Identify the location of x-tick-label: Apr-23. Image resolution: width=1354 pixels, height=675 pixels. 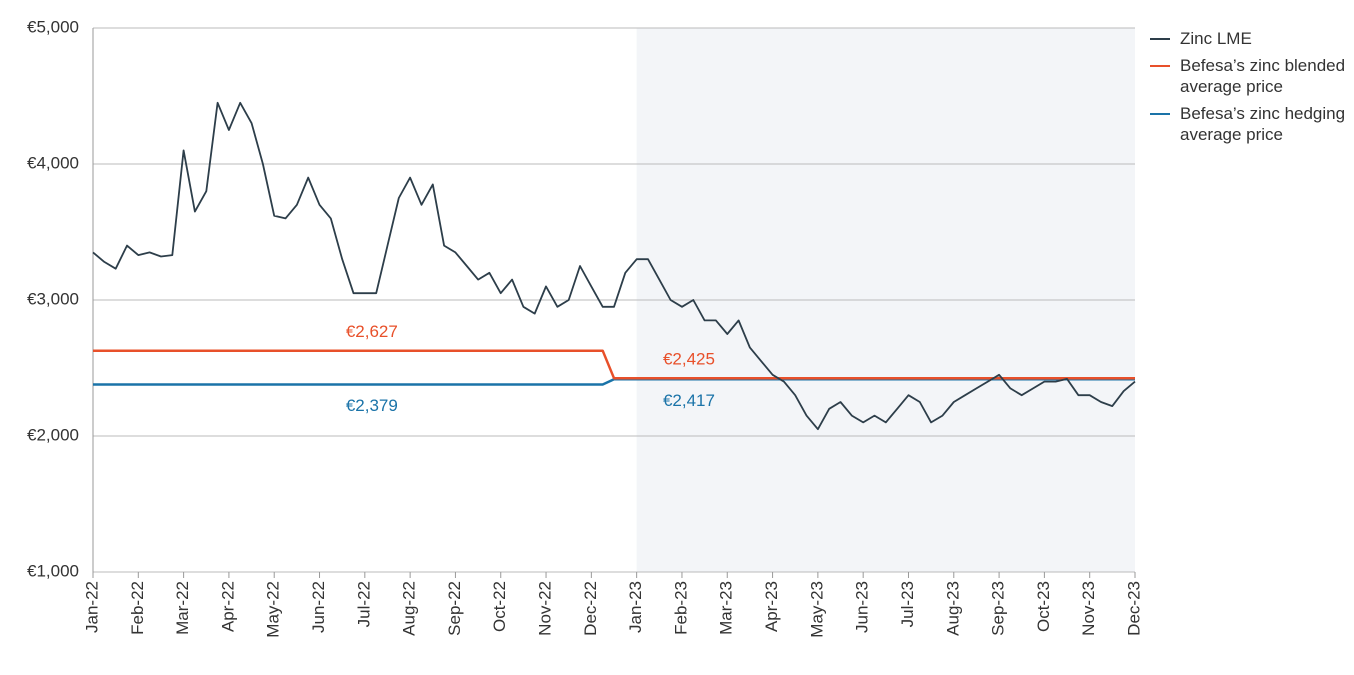
(771, 606).